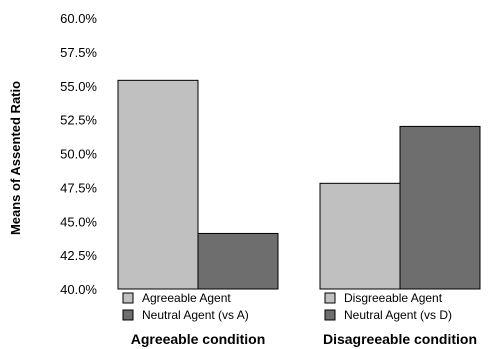  Describe the element at coordinates (15, 158) in the screenshot. I see `y-axis-label: Means of Assented Ratio` at that location.